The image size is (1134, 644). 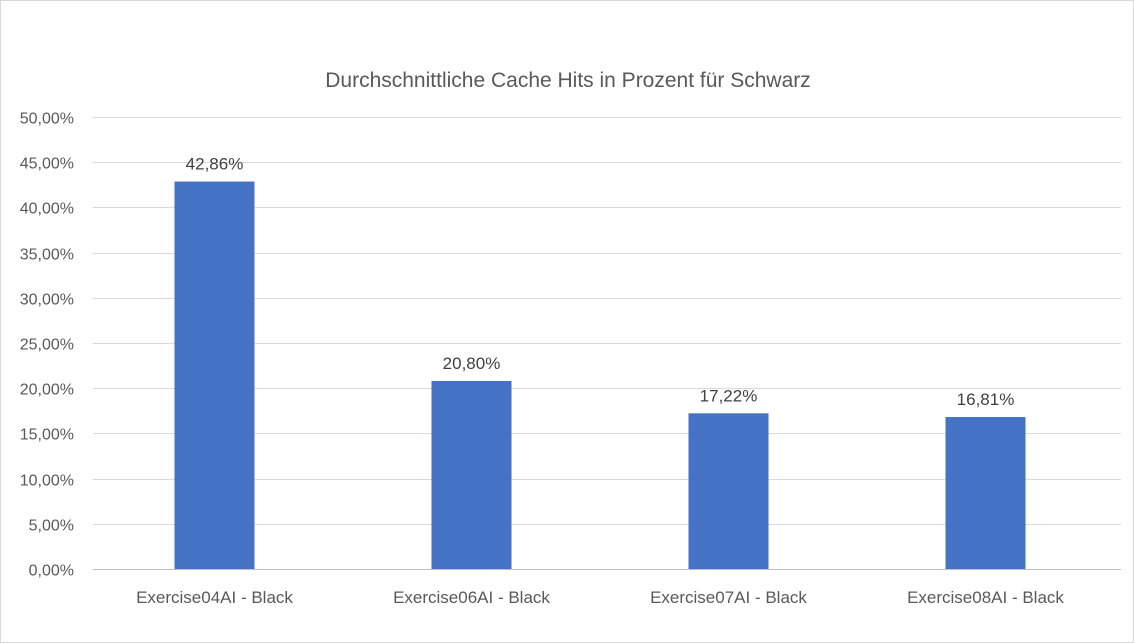 I want to click on y-tick-label: 10,00%, so click(x=47, y=481).